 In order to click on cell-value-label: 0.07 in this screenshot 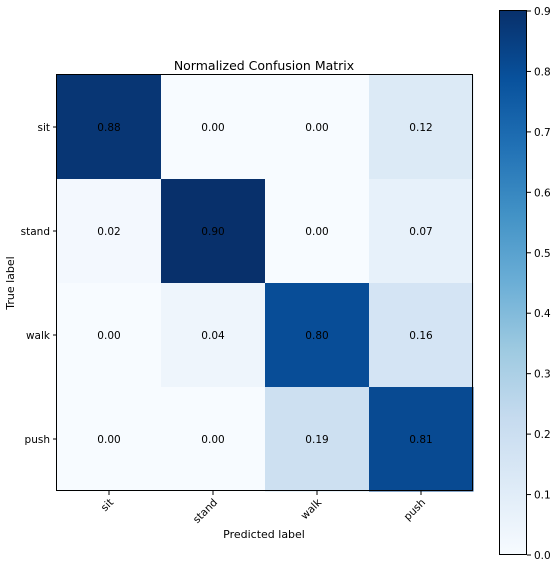, I will do `click(420, 232)`.